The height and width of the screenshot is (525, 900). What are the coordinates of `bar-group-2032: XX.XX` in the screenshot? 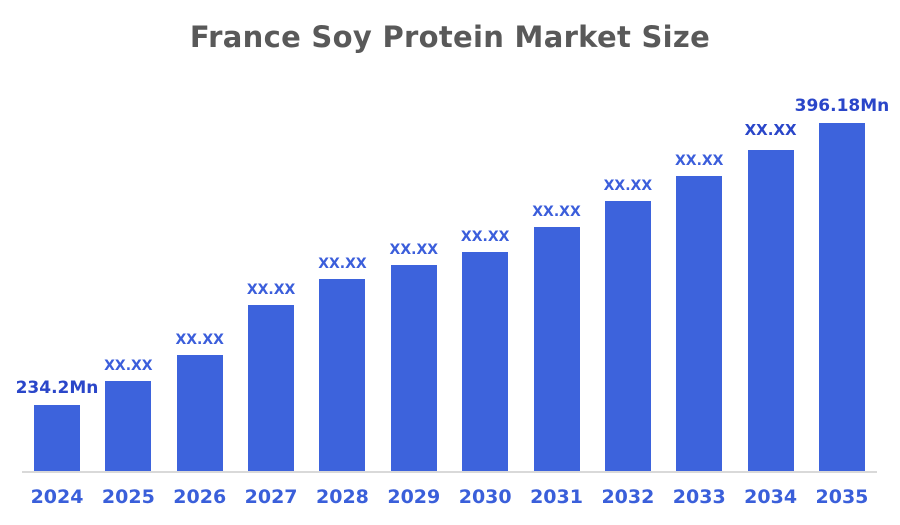 It's located at (628, 324).